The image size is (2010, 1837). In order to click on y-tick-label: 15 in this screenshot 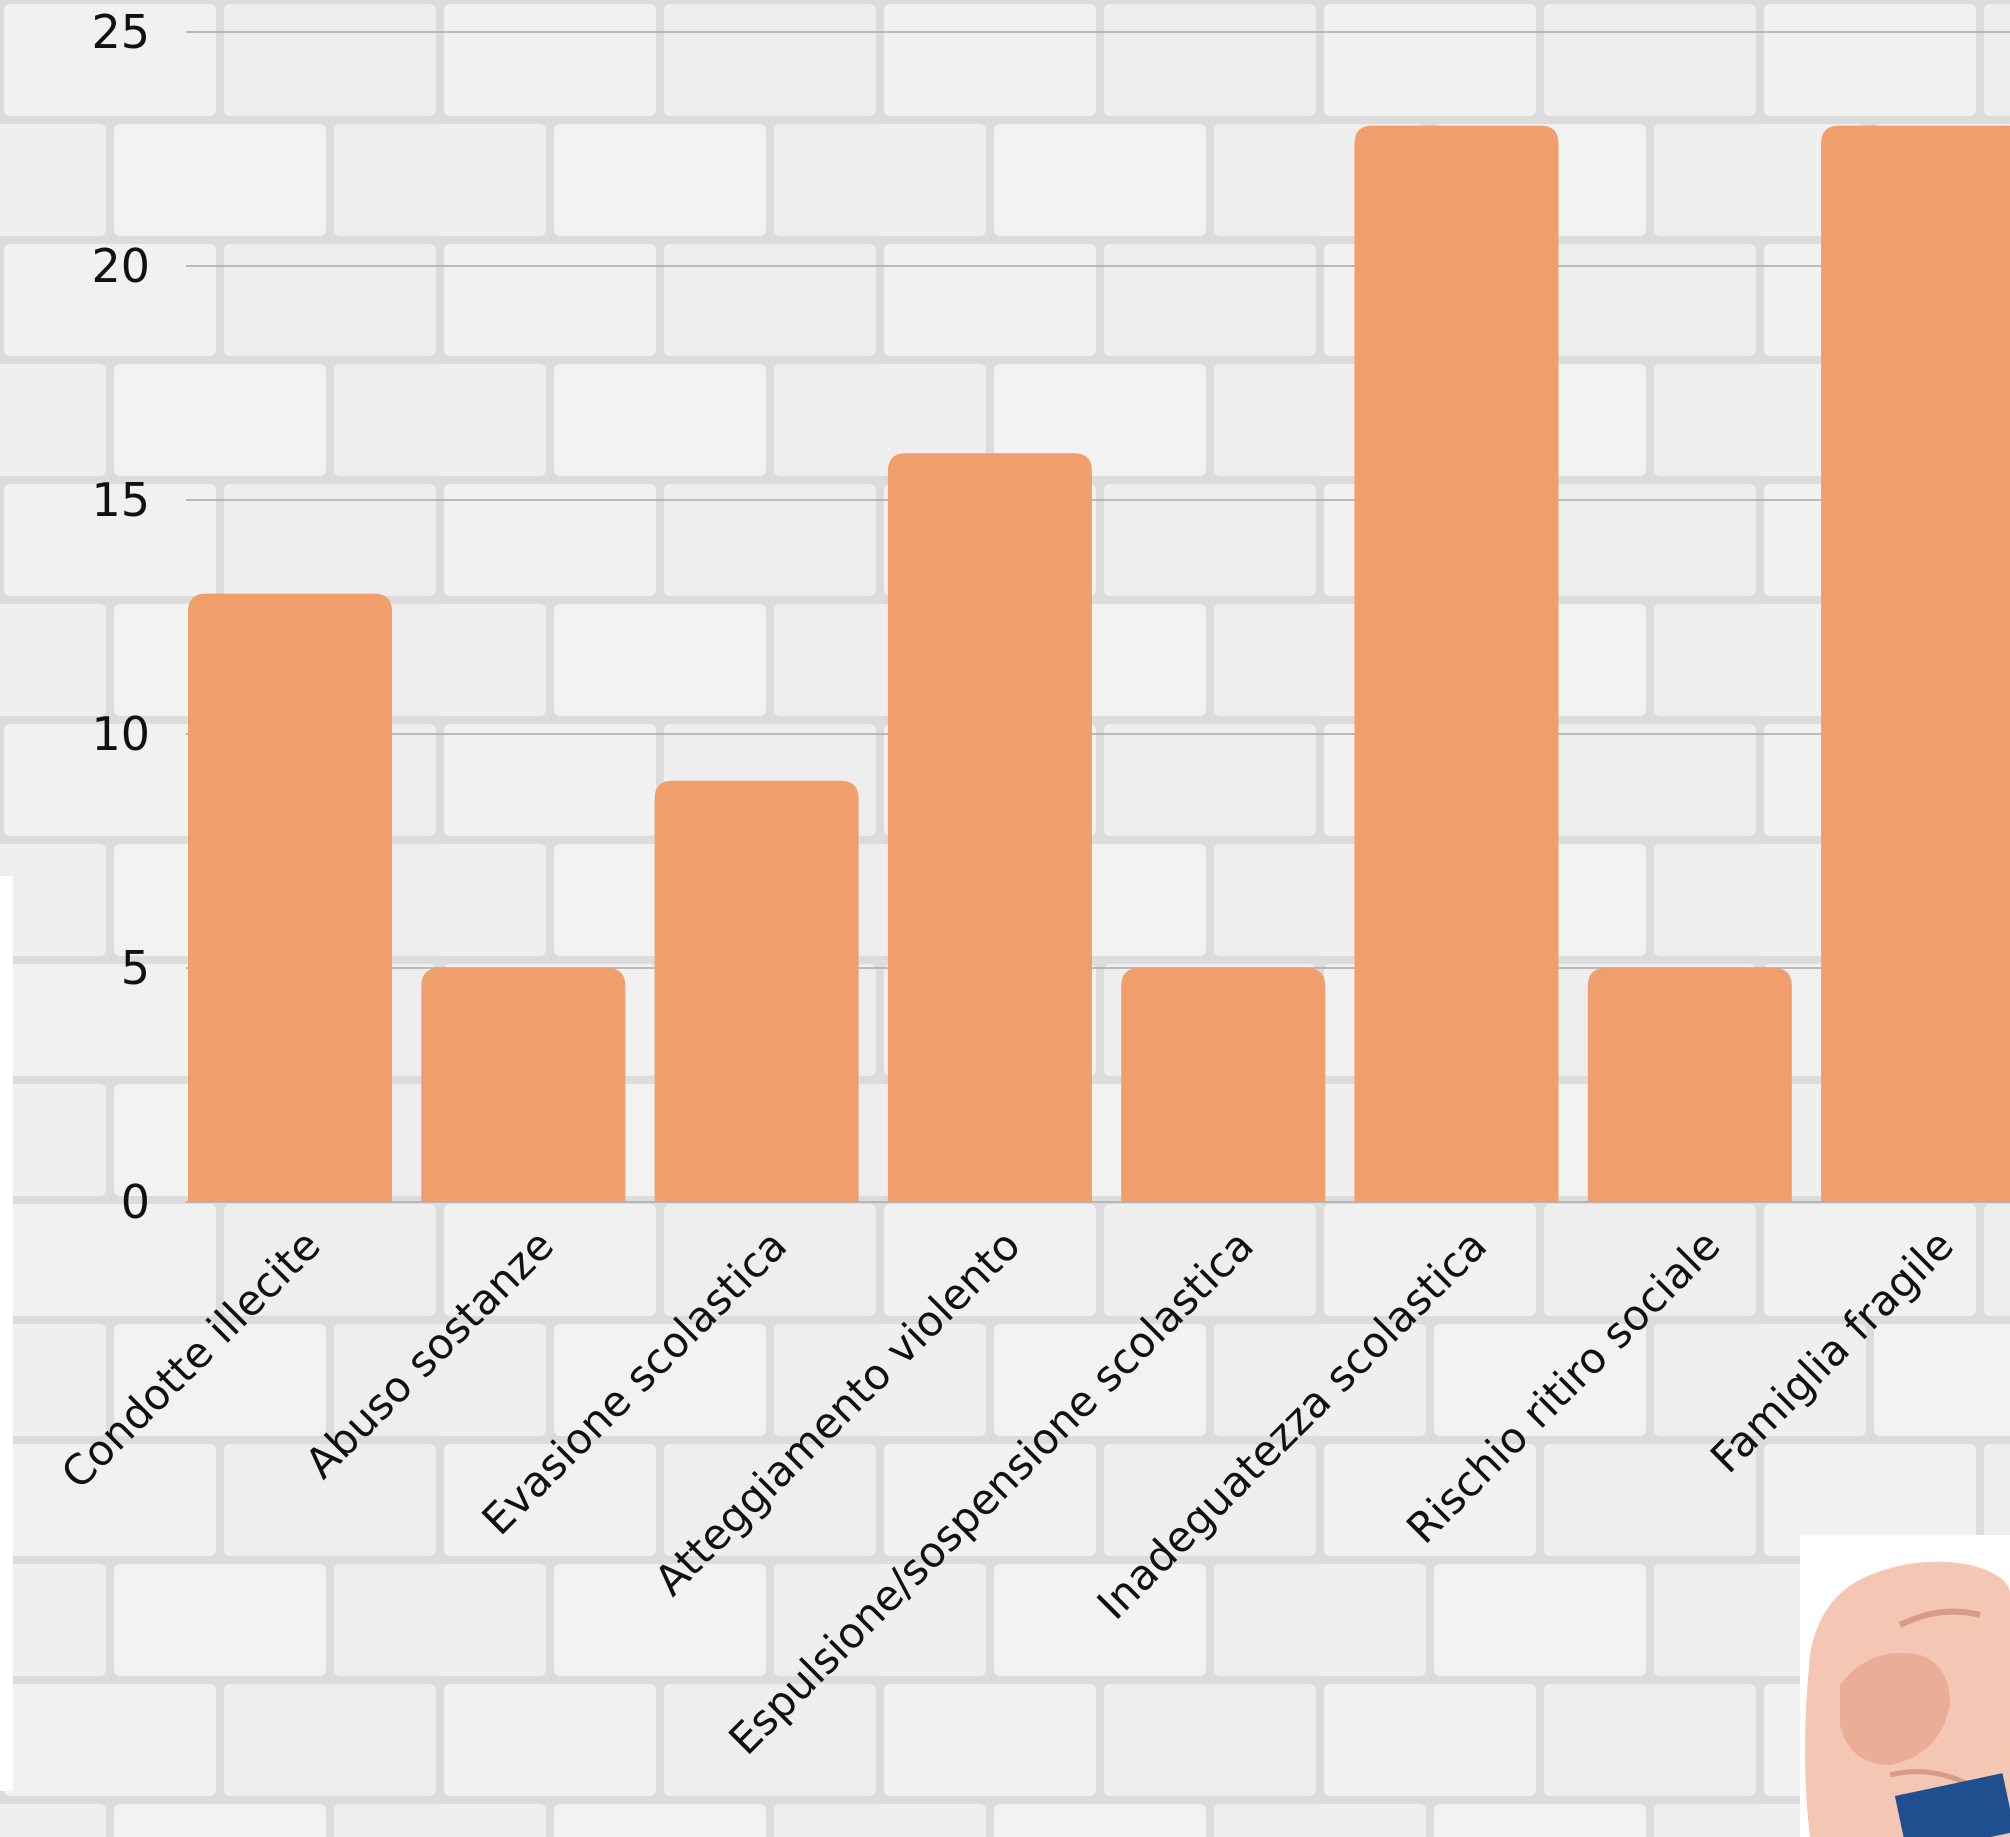, I will do `click(120, 500)`.